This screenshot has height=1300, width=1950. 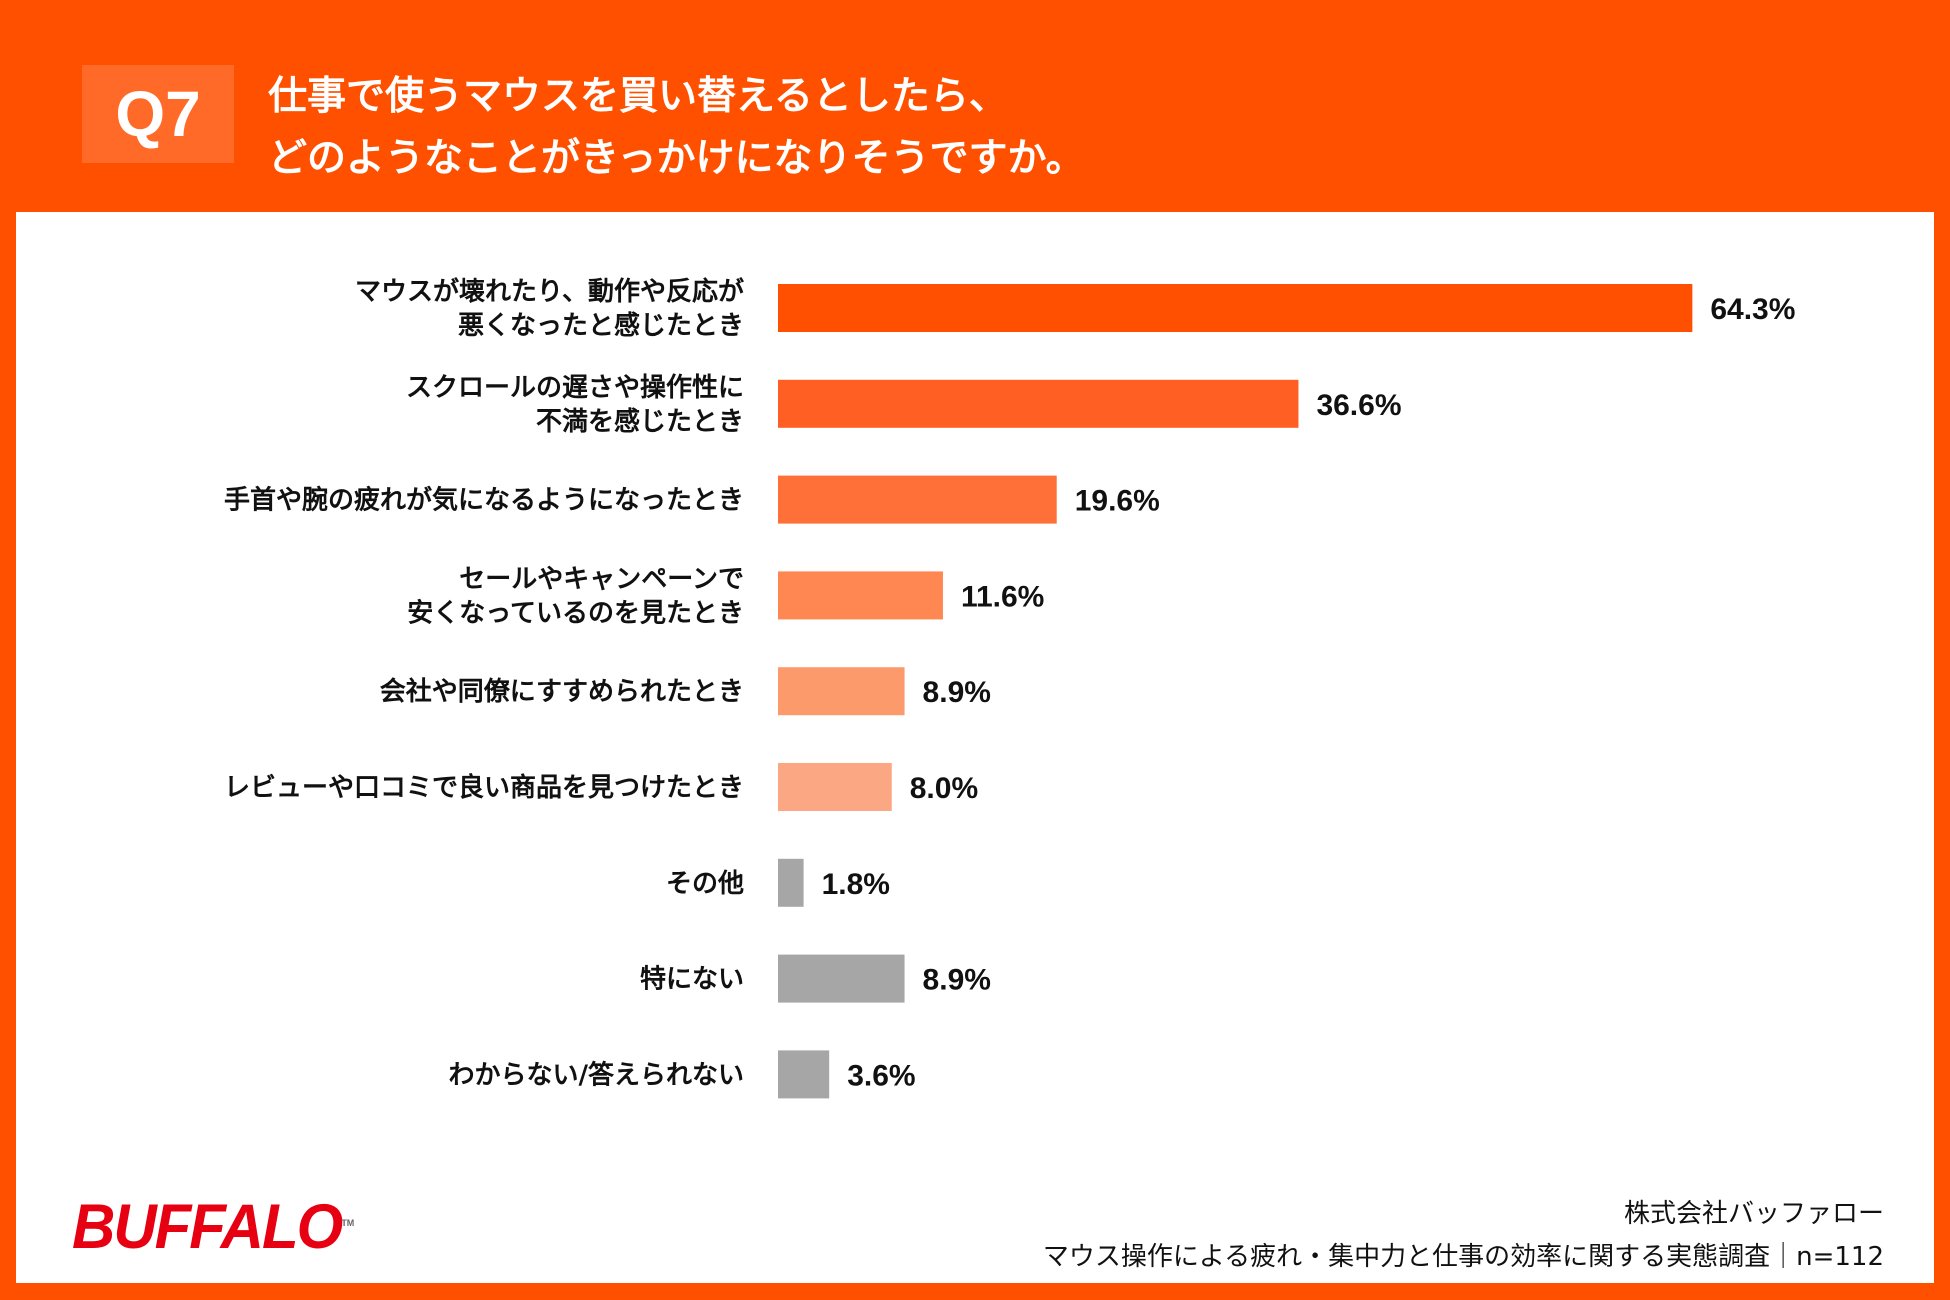 I want to click on title-line: 仕事で使うマウスを買い替えるとしたら、, so click(x=638, y=96).